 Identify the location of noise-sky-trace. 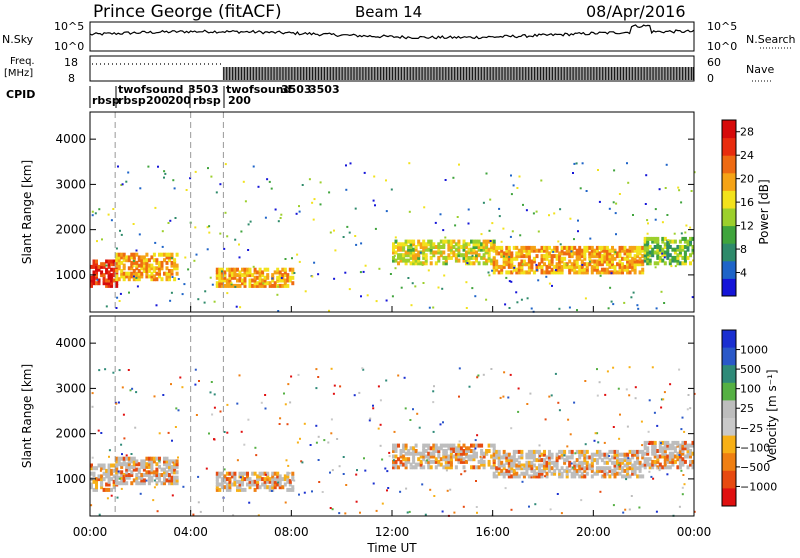
(392, 32).